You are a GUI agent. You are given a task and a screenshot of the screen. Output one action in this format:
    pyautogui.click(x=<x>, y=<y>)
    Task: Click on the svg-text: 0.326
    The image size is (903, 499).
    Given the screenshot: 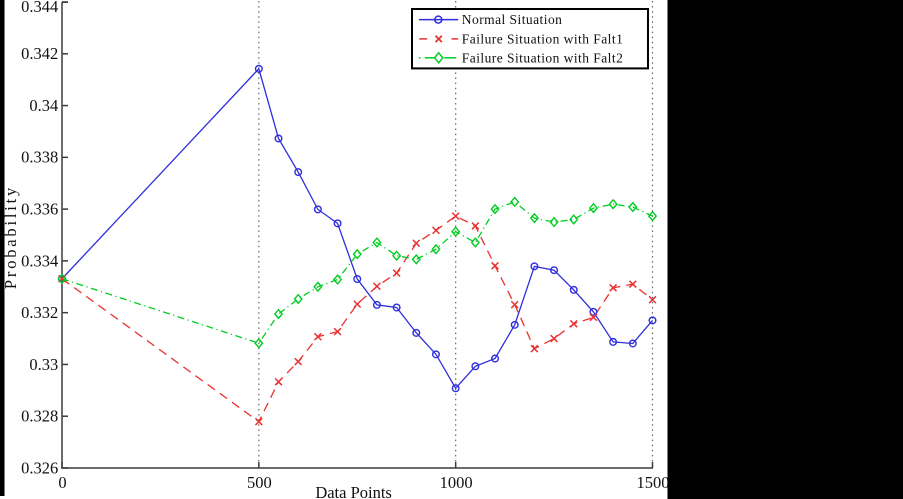 What is the action you would take?
    pyautogui.click(x=39, y=467)
    